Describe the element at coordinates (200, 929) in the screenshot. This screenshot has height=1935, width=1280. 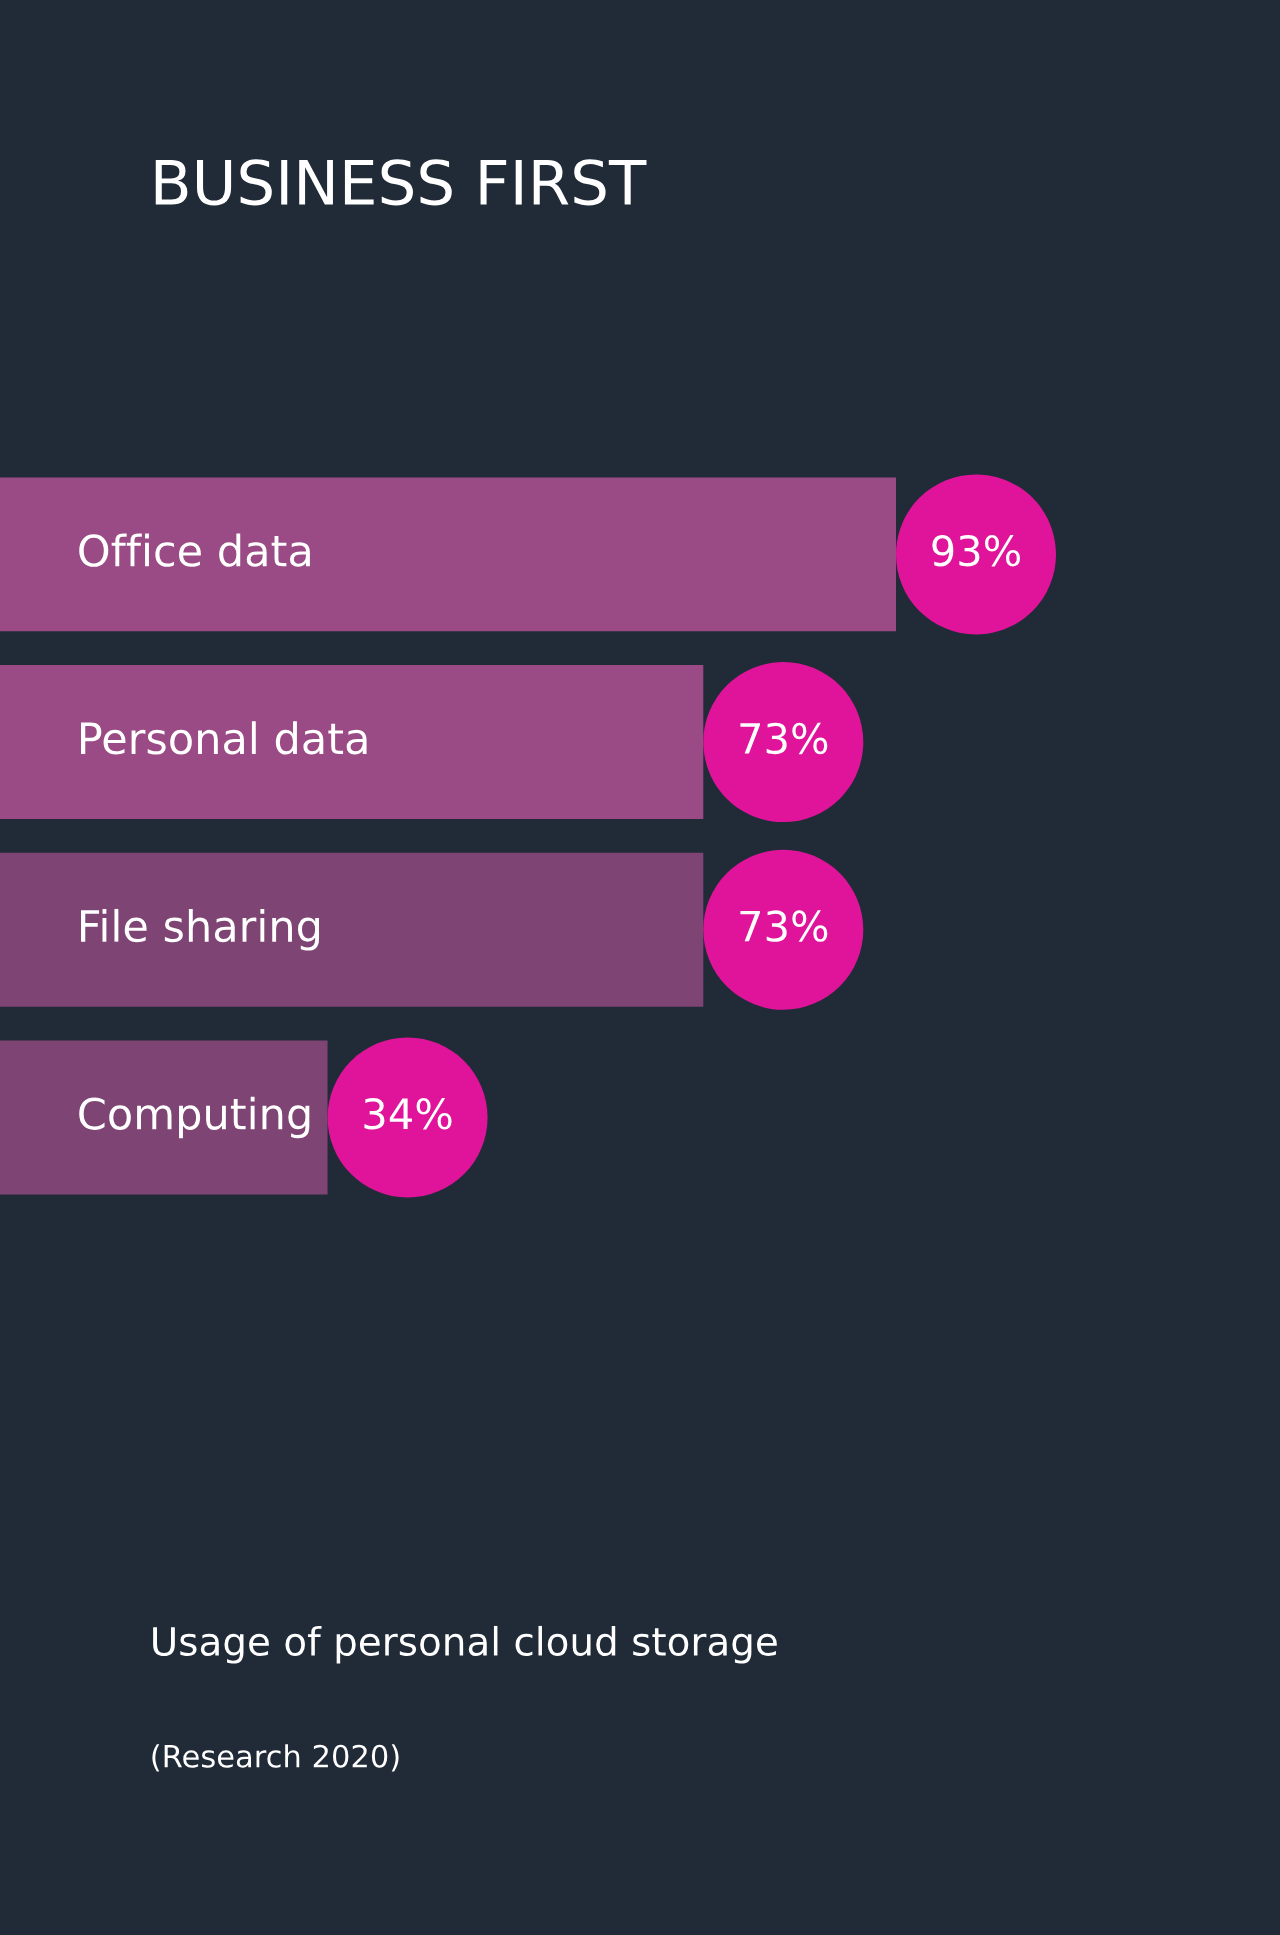
I see `y-tick-label: File sharing` at that location.